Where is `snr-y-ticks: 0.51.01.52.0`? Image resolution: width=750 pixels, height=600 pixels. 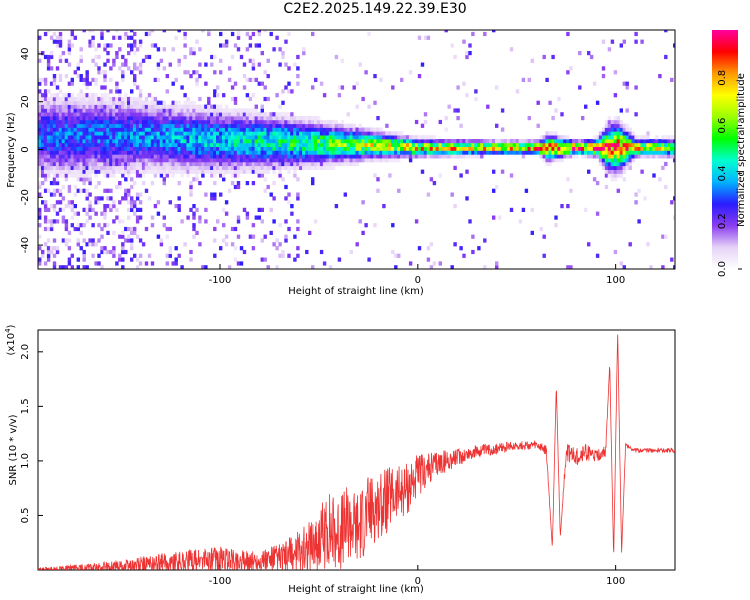
snr-y-ticks: 0.51.01.52.0 is located at coordinates (31, 433).